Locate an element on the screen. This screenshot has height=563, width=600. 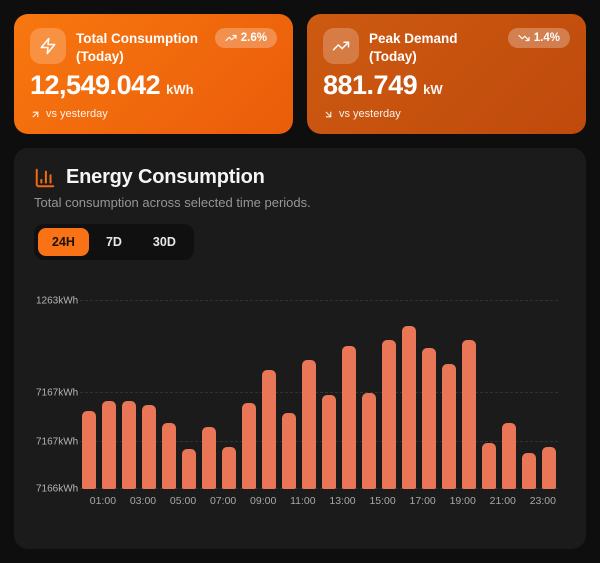
card-value: 12,549.042 is located at coordinates (95, 85).